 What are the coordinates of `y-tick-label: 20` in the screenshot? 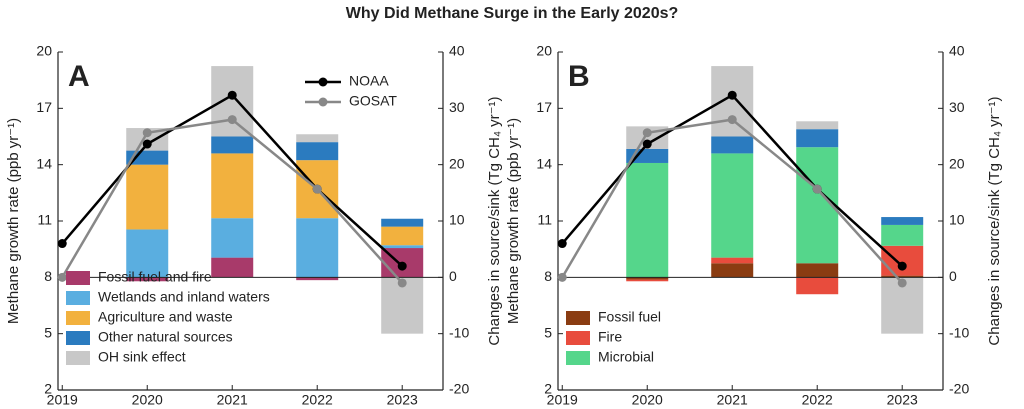 It's located at (544, 51).